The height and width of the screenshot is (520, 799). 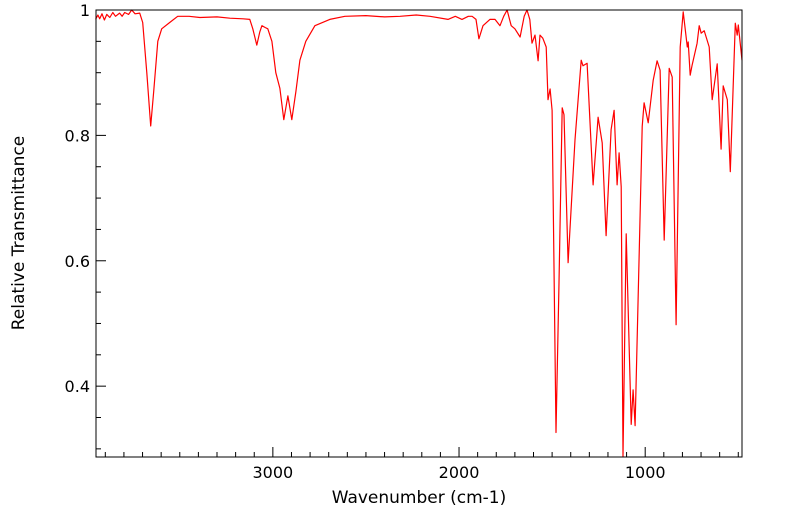 I want to click on x-tick-labels: 3000 2000 1000, so click(x=458, y=472).